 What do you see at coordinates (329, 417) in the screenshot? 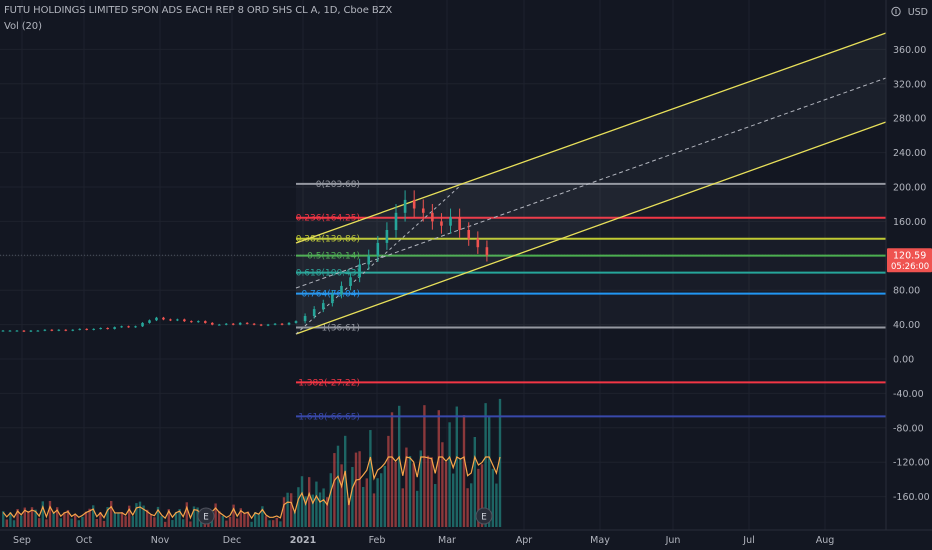
I see `fib-level-label: 1.618(-66.65)` at bounding box center [329, 417].